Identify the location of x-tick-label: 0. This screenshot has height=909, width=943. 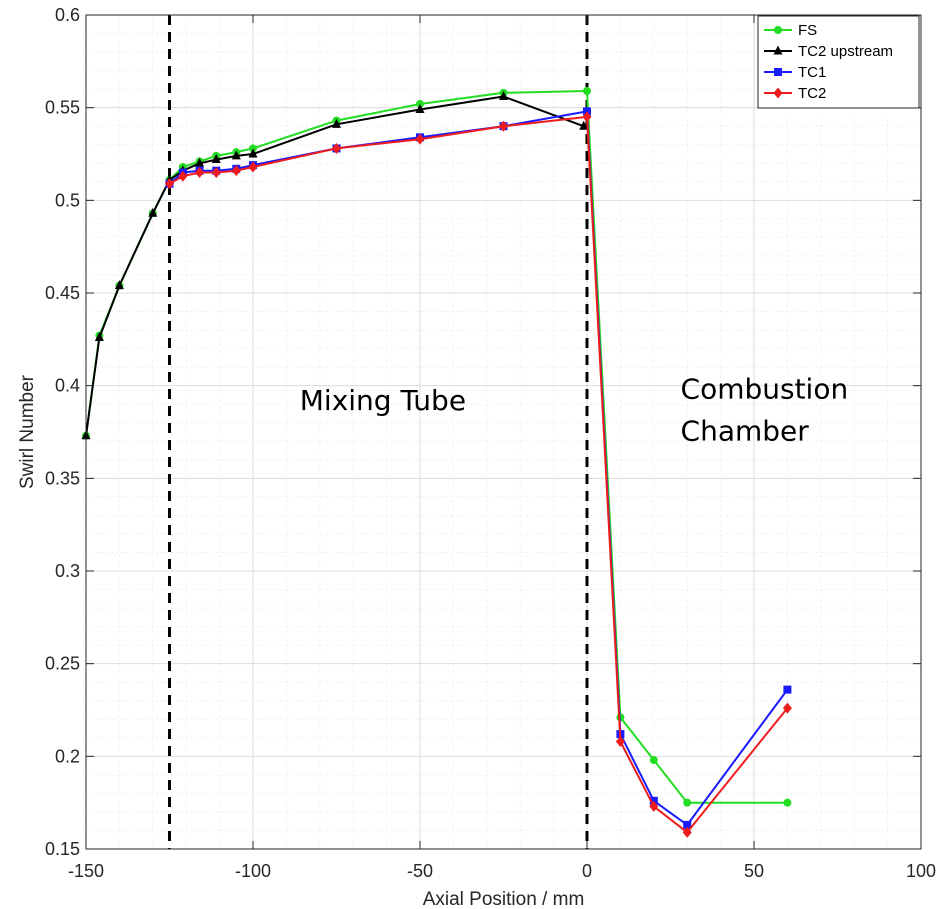
(587, 871).